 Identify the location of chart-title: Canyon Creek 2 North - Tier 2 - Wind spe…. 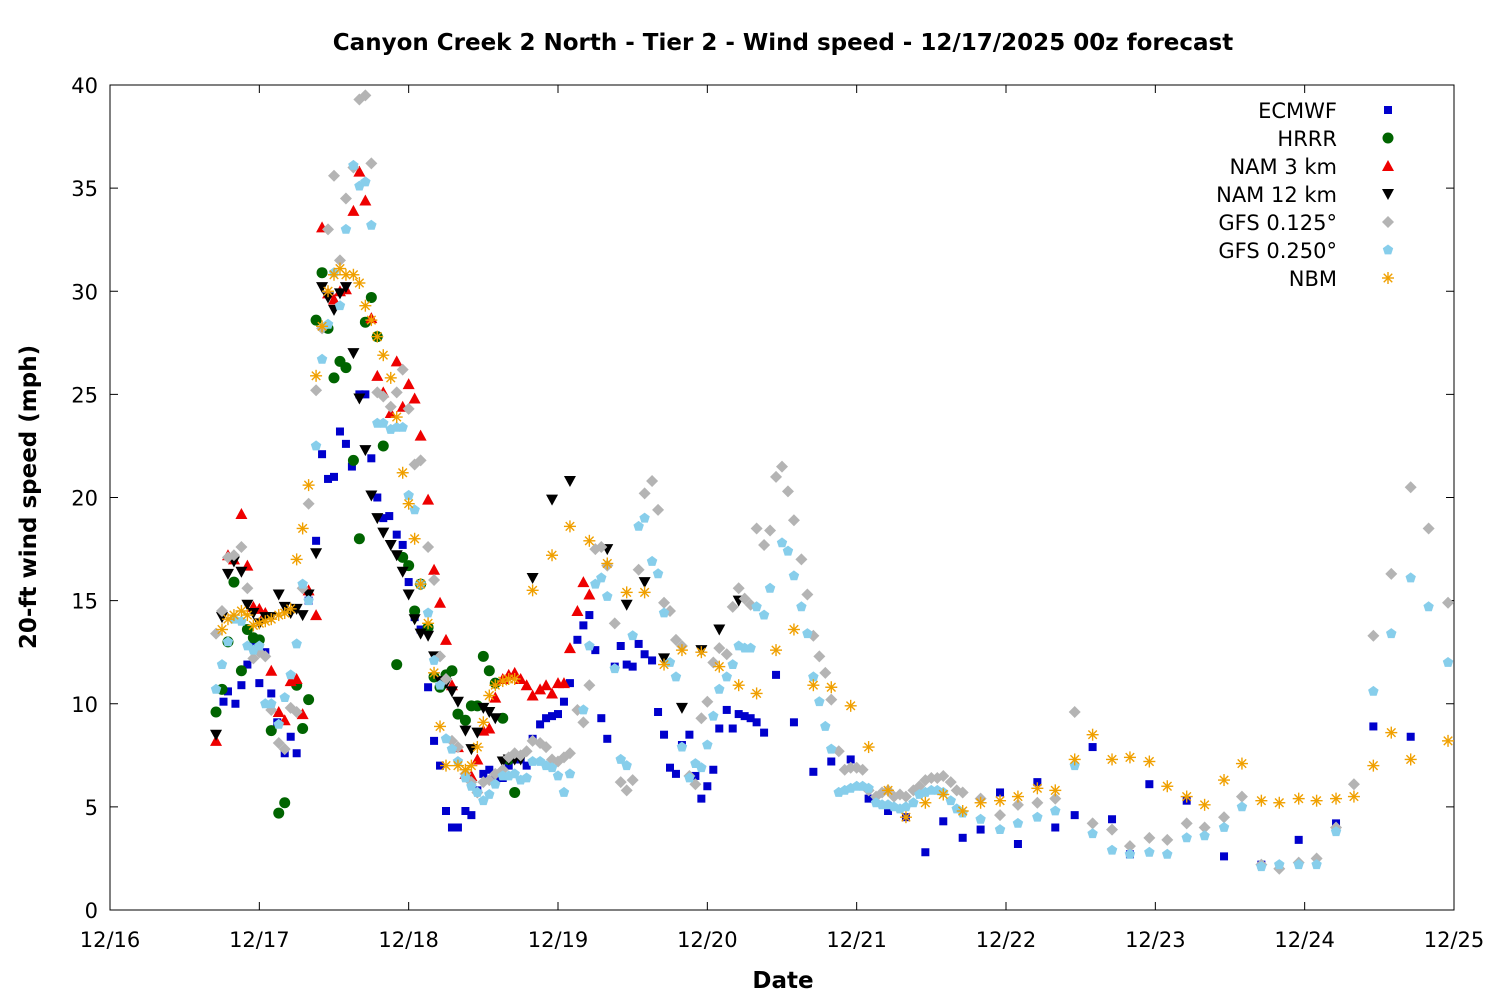
(783, 43).